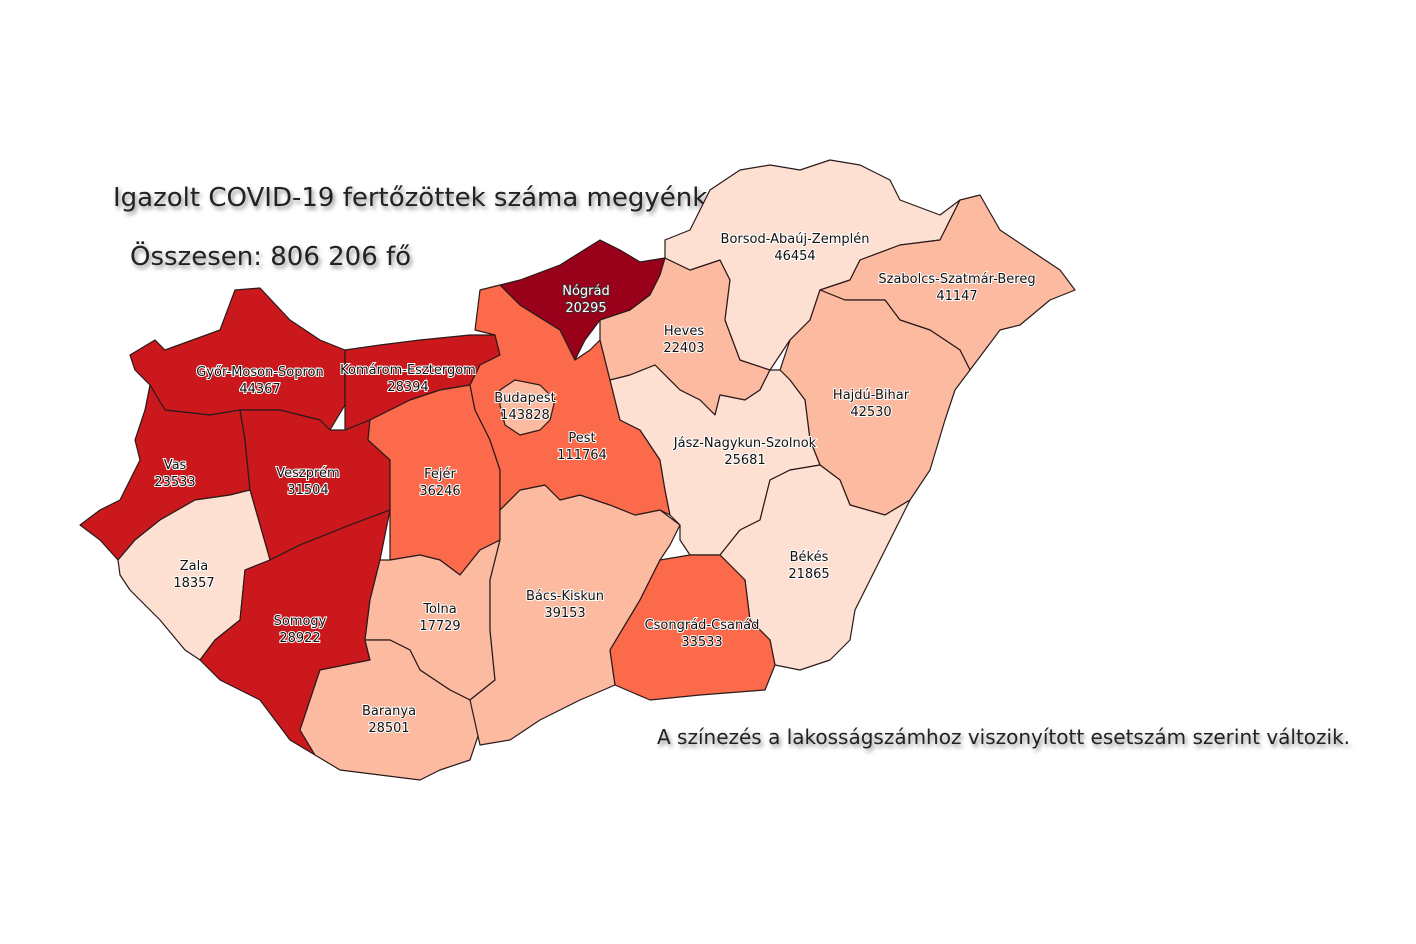 The image size is (1416, 944). What do you see at coordinates (407, 387) in the screenshot?
I see `label-cases: 28394` at bounding box center [407, 387].